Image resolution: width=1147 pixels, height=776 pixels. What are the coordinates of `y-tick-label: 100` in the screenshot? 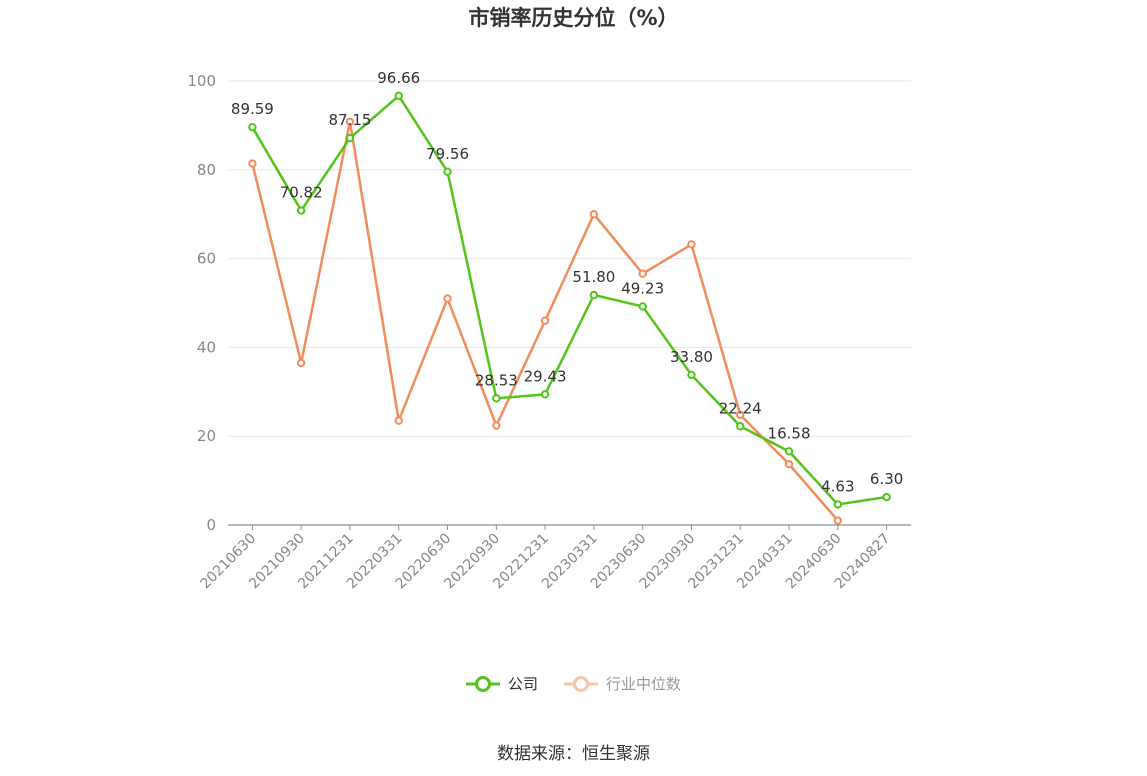 It's located at (201, 81).